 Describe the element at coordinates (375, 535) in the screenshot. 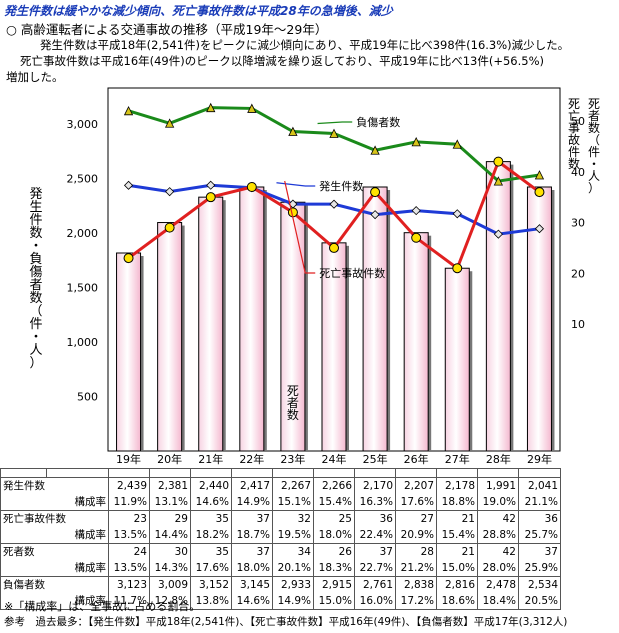

I see `ratio-cell: 22.4%` at that location.